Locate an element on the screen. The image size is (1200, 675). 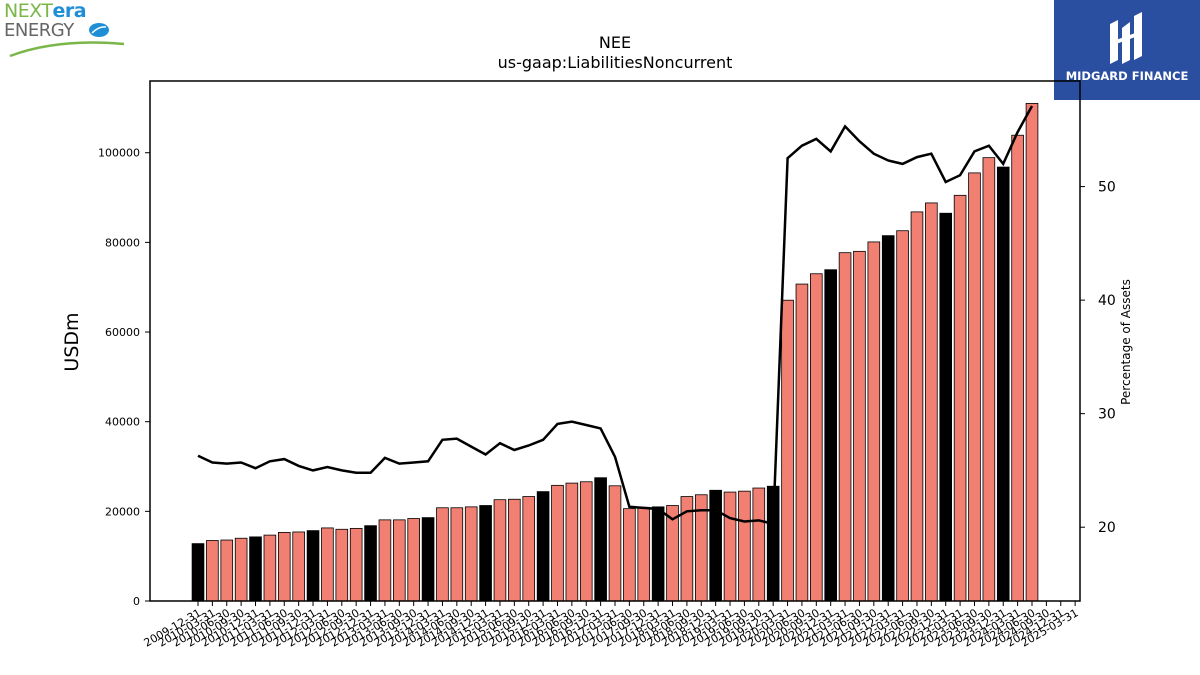
chart-subtitle: us-gaap:LiabilitiesNoncurrent is located at coordinates (615, 62).